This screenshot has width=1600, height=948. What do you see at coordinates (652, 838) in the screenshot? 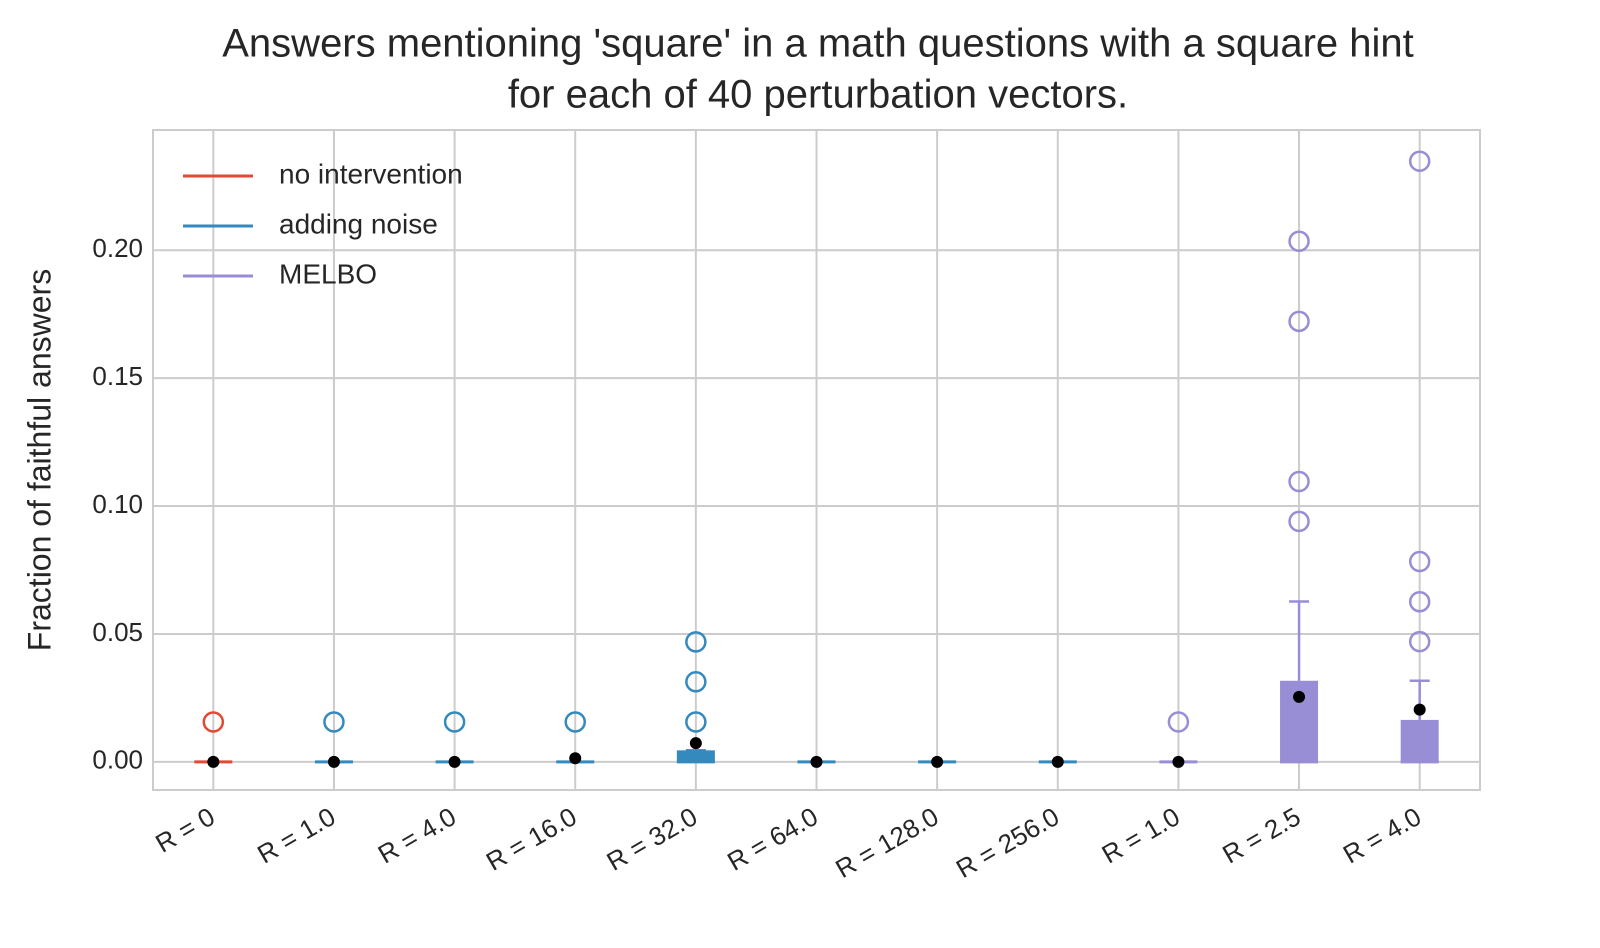
I see `x-tick-label: R = 32.0` at bounding box center [652, 838].